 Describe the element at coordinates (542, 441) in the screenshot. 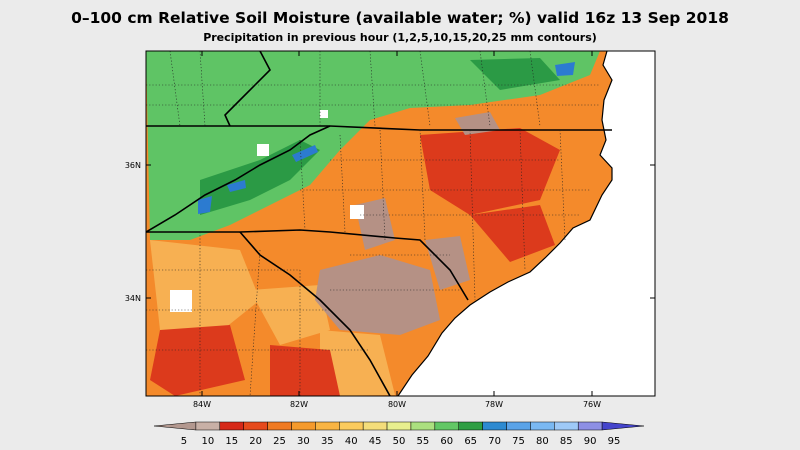

I see `colorbar-label: 80` at that location.